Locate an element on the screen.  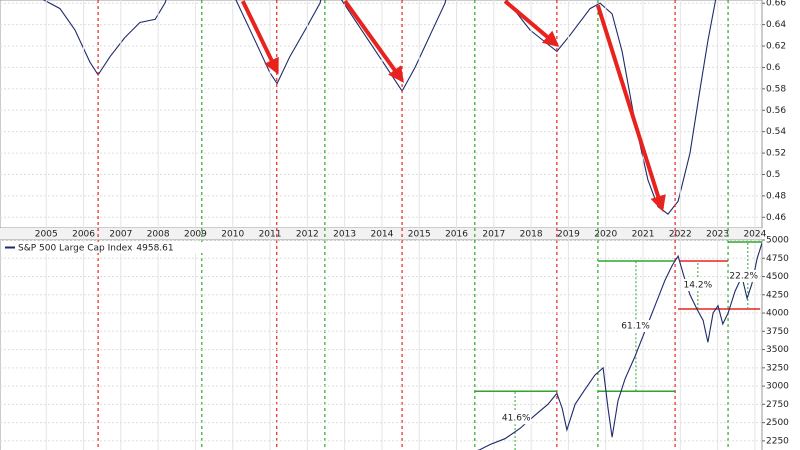
y-tick-label: 0.56 is located at coordinates (776, 111).